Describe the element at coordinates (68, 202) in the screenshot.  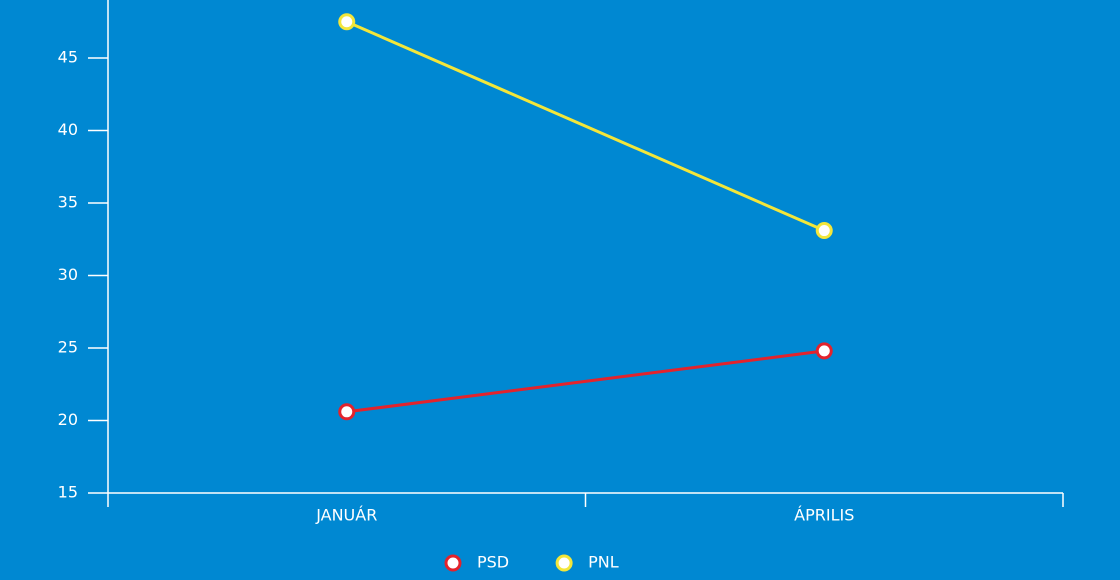
I see `y-tick-label: 35` at that location.